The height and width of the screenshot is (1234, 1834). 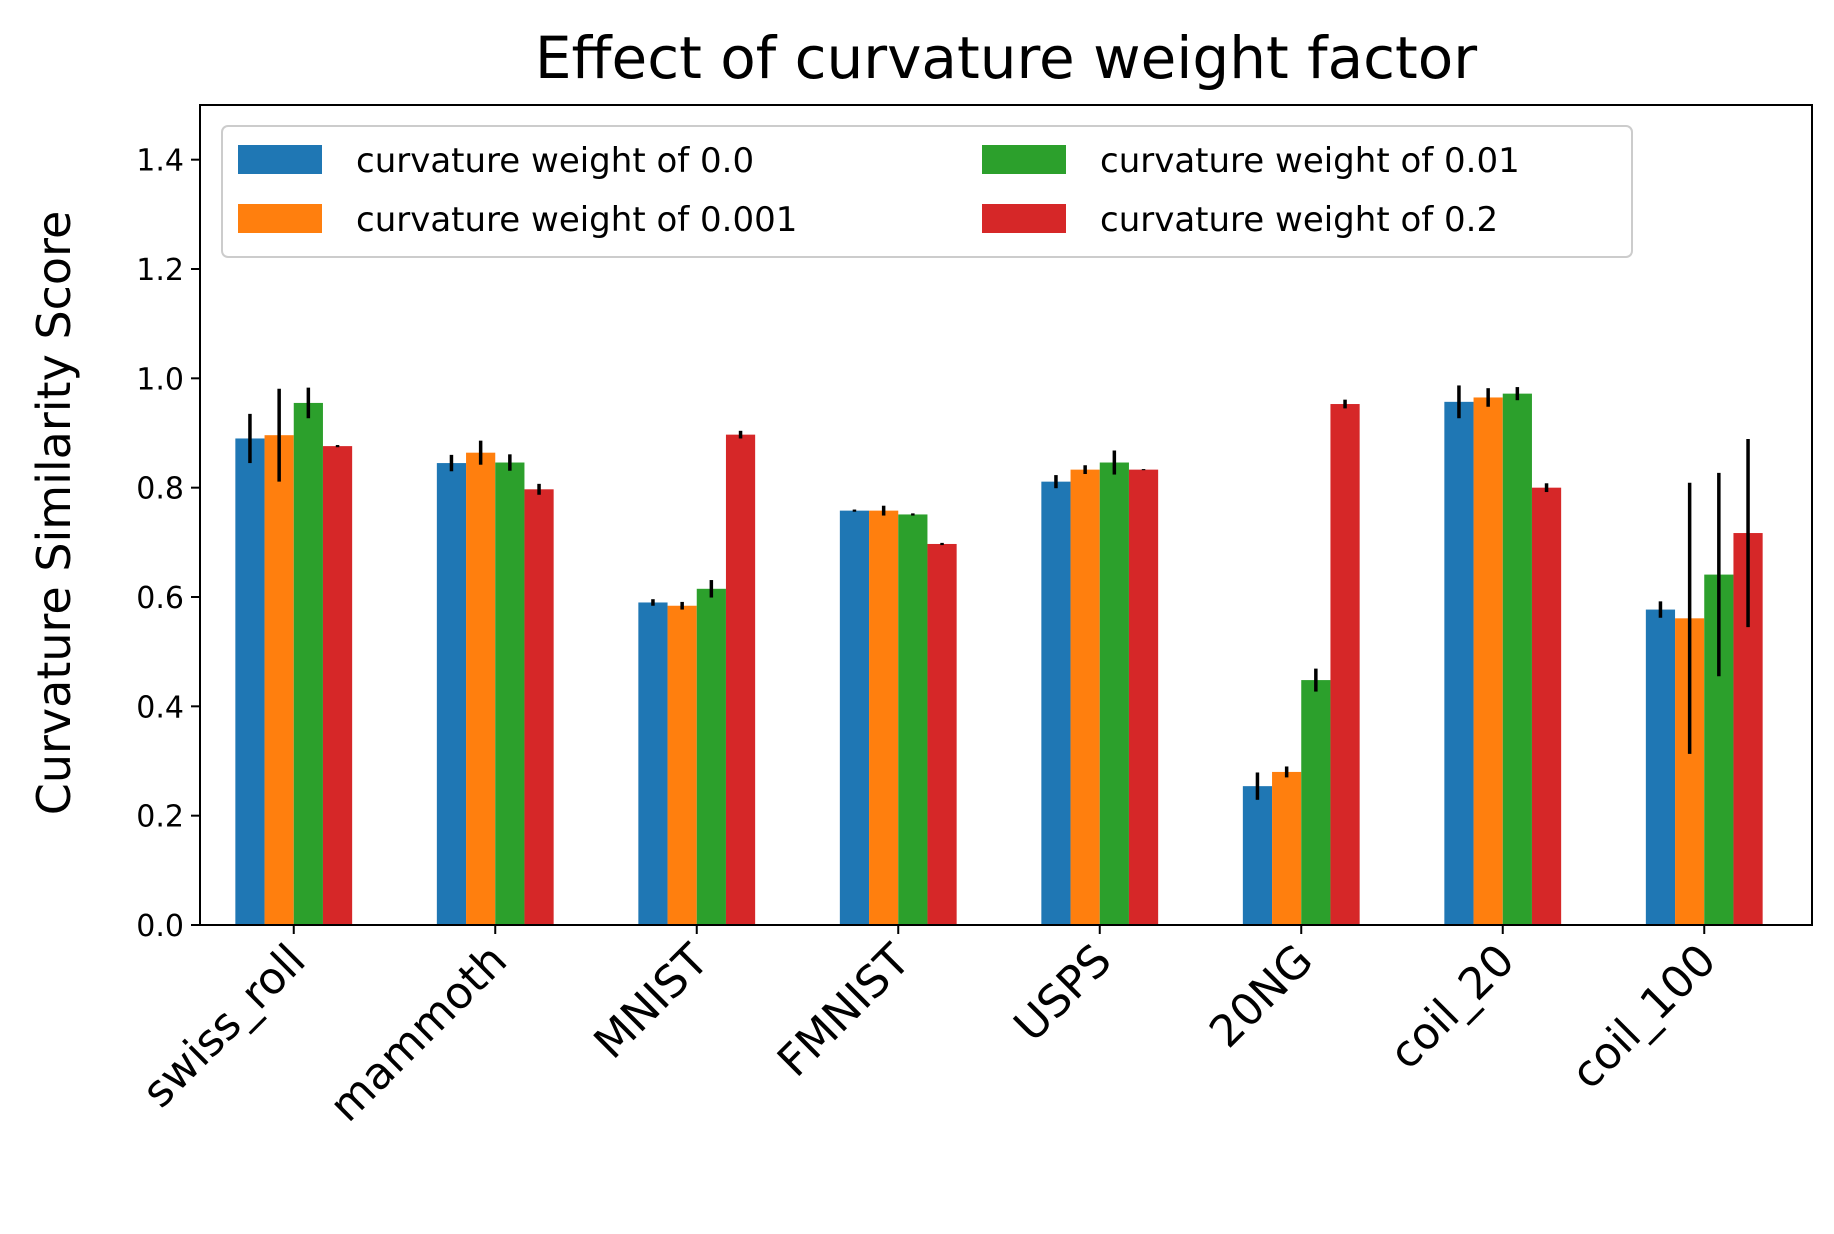 What do you see at coordinates (576, 220) in the screenshot?
I see `legend-label-series1: curvature weight of 0.001` at bounding box center [576, 220].